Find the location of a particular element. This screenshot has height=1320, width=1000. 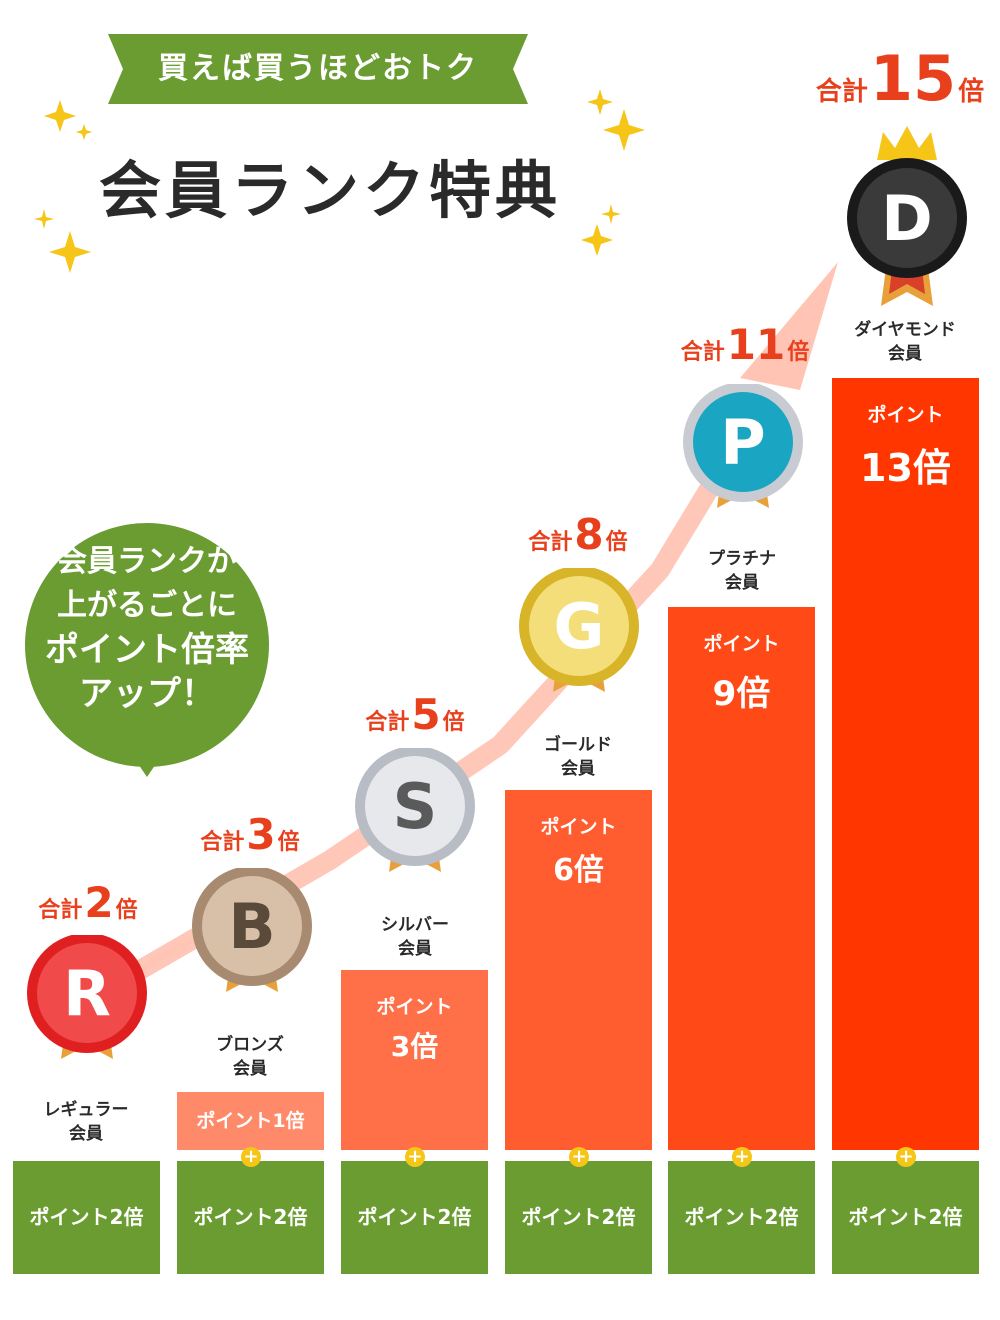

medal-letter: D is located at coordinates (906, 218).